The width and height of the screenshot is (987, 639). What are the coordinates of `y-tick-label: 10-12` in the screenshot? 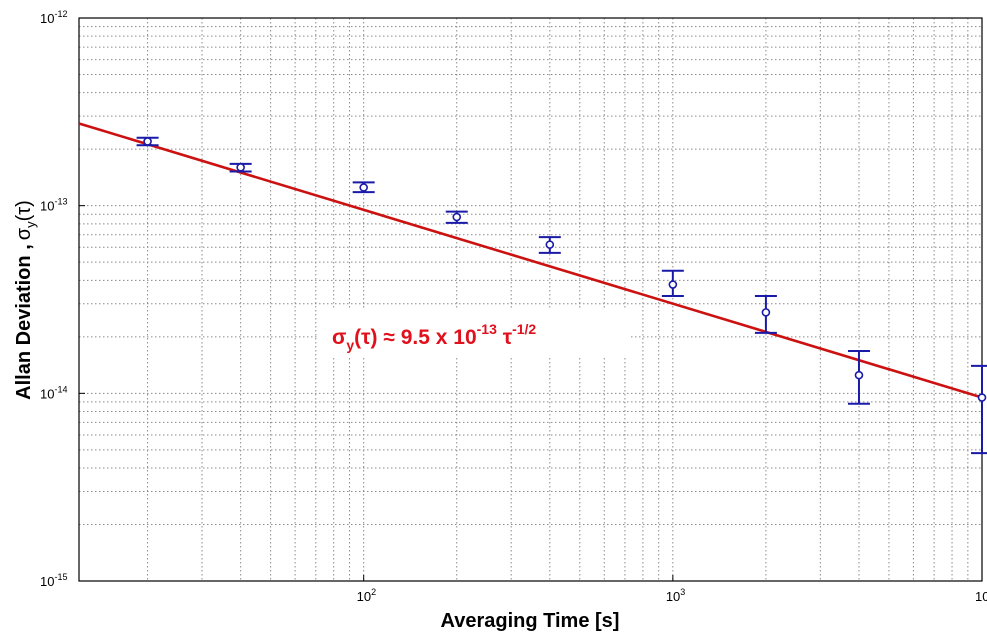 It's located at (53, 17).